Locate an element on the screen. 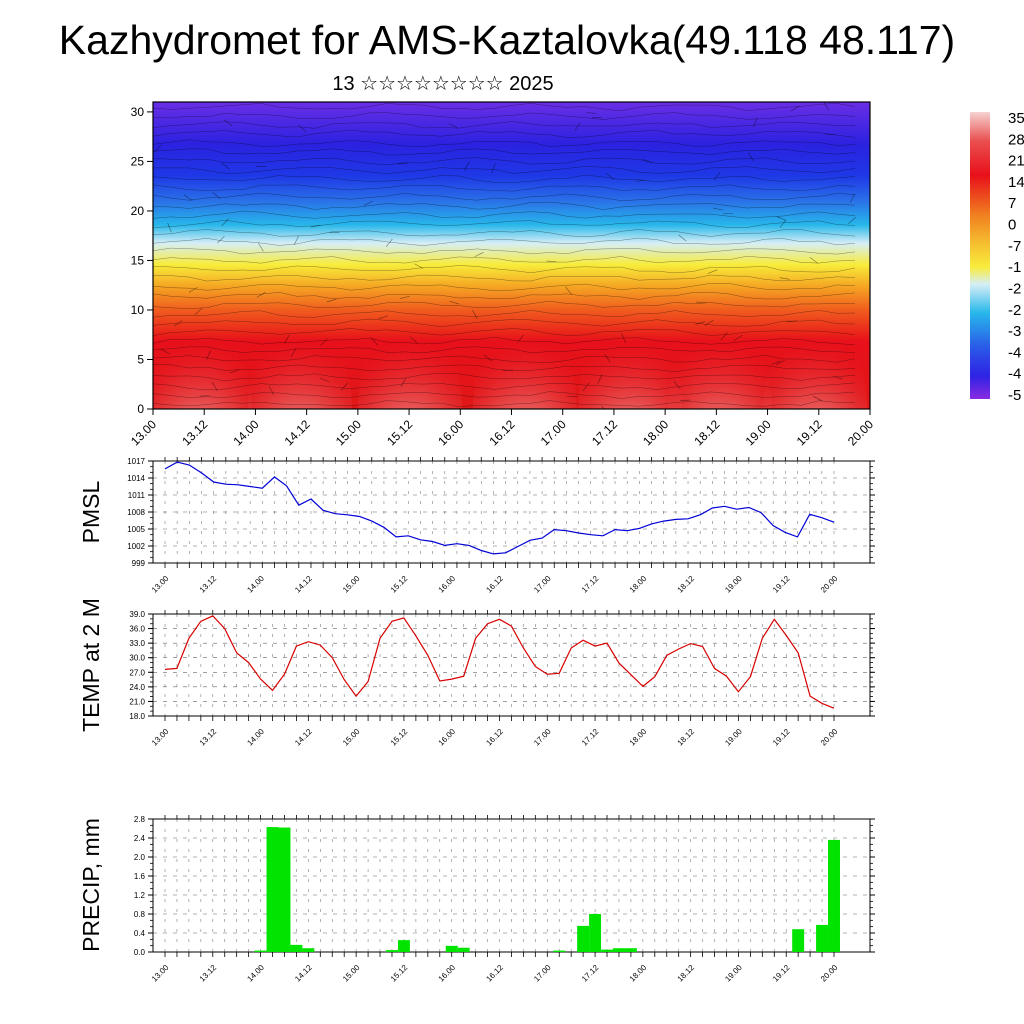 The height and width of the screenshot is (1024, 1024). x-tick-label: 17.00 is located at coordinates (542, 737).